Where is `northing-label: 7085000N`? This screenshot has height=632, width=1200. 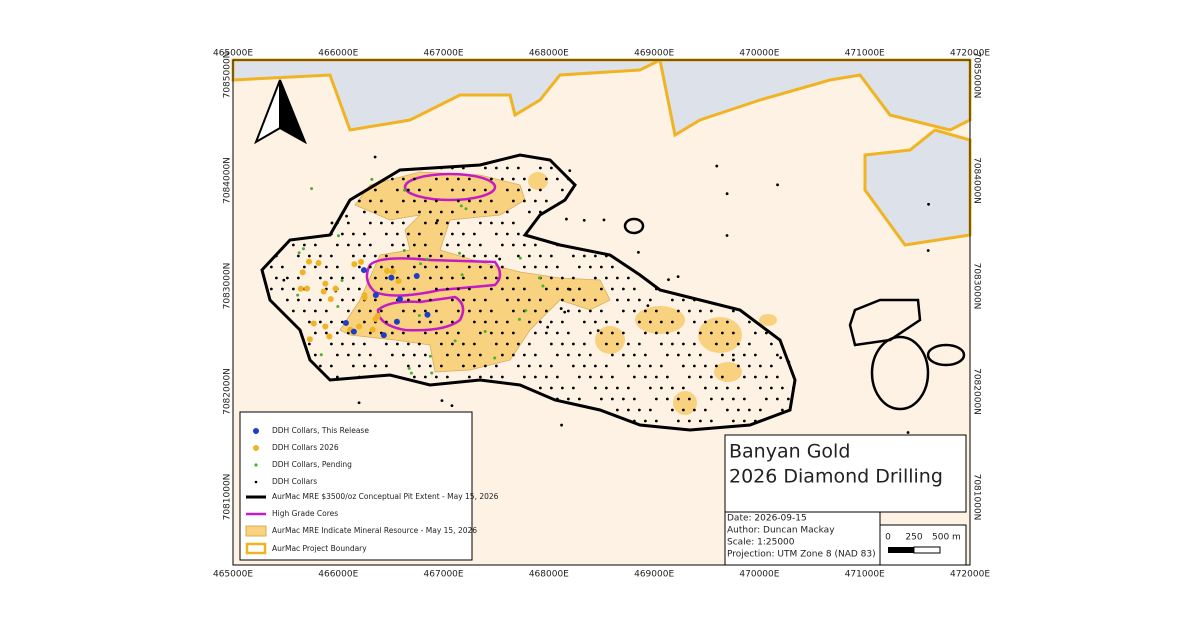 northing-label: 7085000N is located at coordinates (977, 75).